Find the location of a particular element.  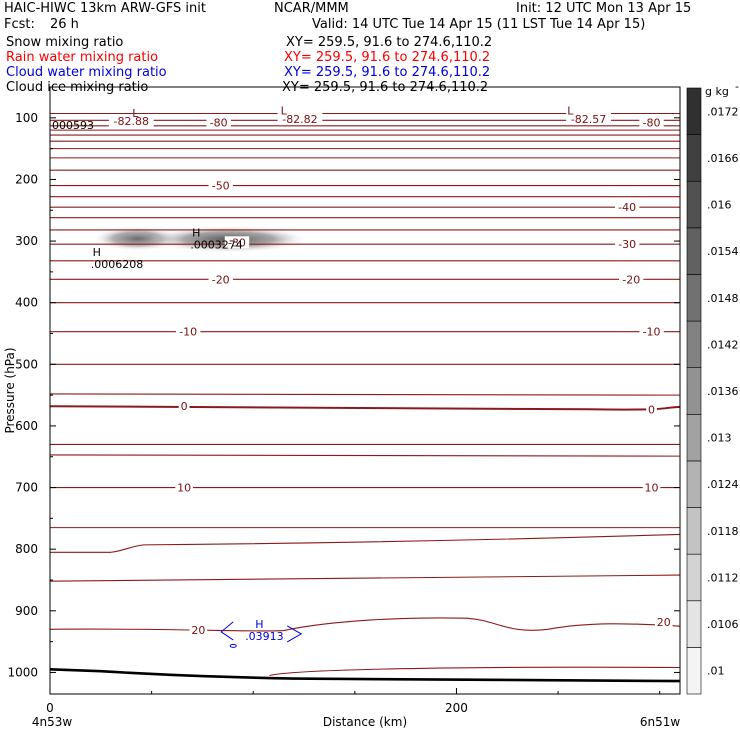

y-tick-label: 600 is located at coordinates (26, 426).